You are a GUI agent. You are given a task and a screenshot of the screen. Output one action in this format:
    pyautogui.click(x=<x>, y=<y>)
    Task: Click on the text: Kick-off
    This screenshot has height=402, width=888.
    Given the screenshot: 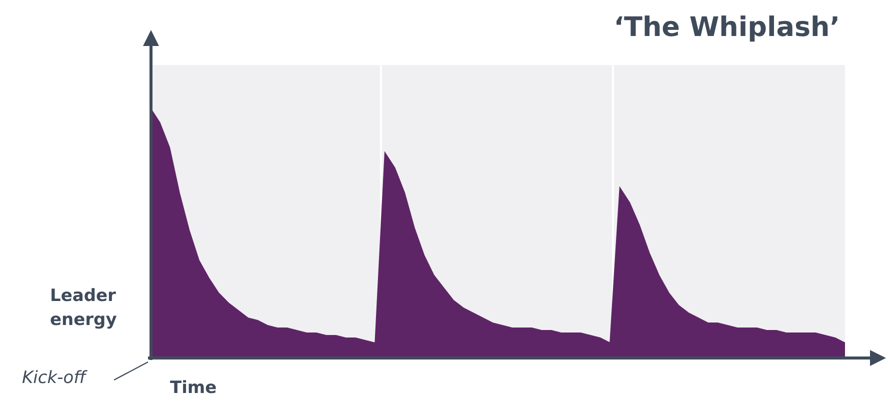 What is the action you would take?
    pyautogui.click(x=54, y=378)
    